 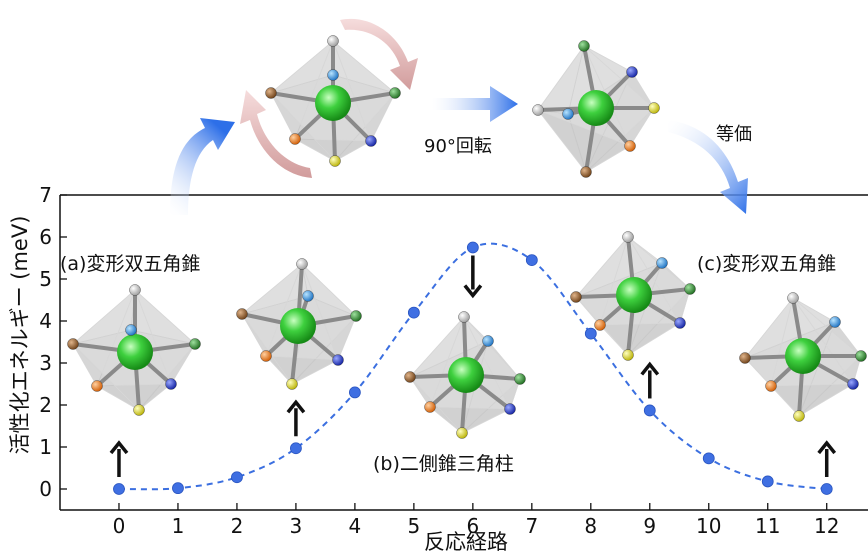 What do you see at coordinates (20, 335) in the screenshot?
I see `y-axis-title: 活性化エネルギー (meV)` at bounding box center [20, 335].